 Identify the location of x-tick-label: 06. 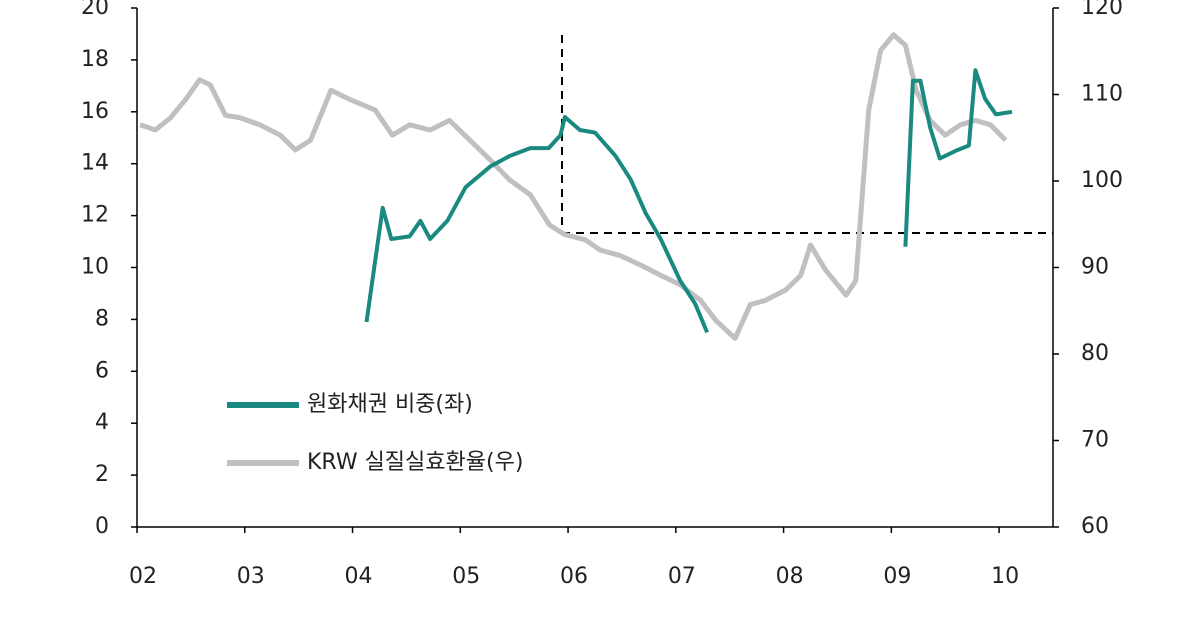
(574, 576).